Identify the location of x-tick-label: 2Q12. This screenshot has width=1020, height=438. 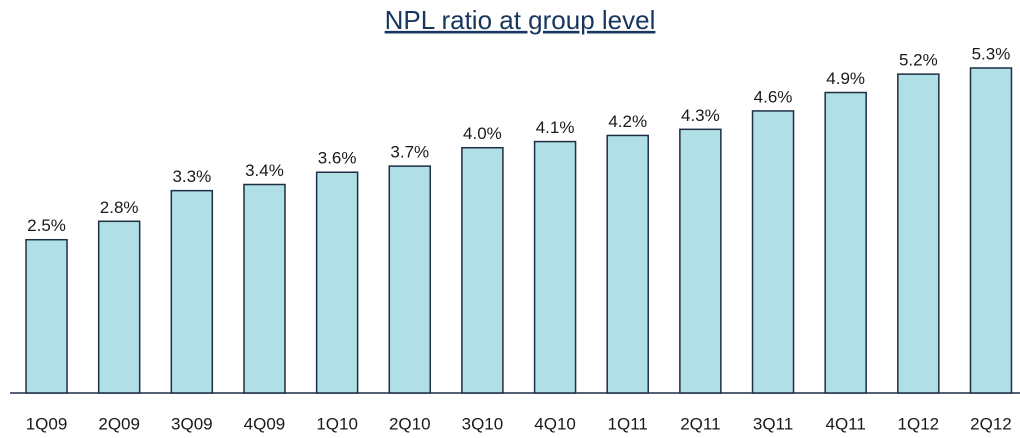
(991, 423).